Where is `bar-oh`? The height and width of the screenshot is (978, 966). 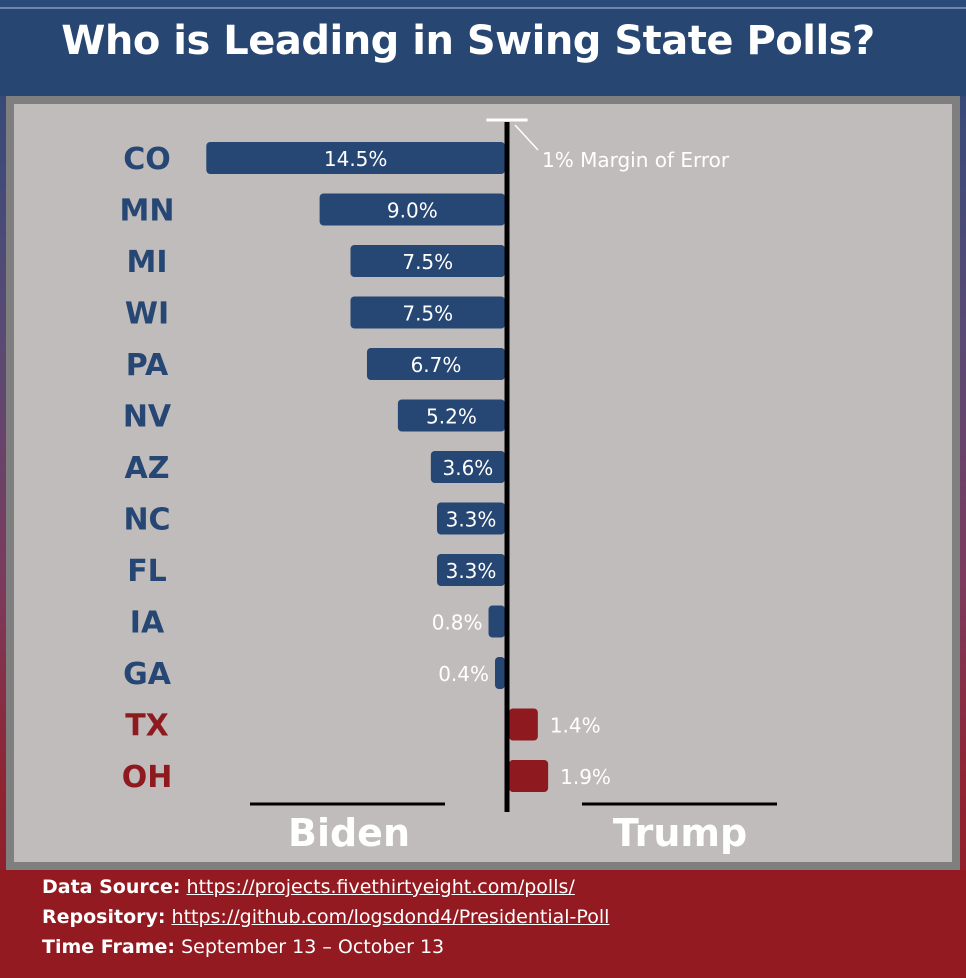 bar-oh is located at coordinates (529, 776).